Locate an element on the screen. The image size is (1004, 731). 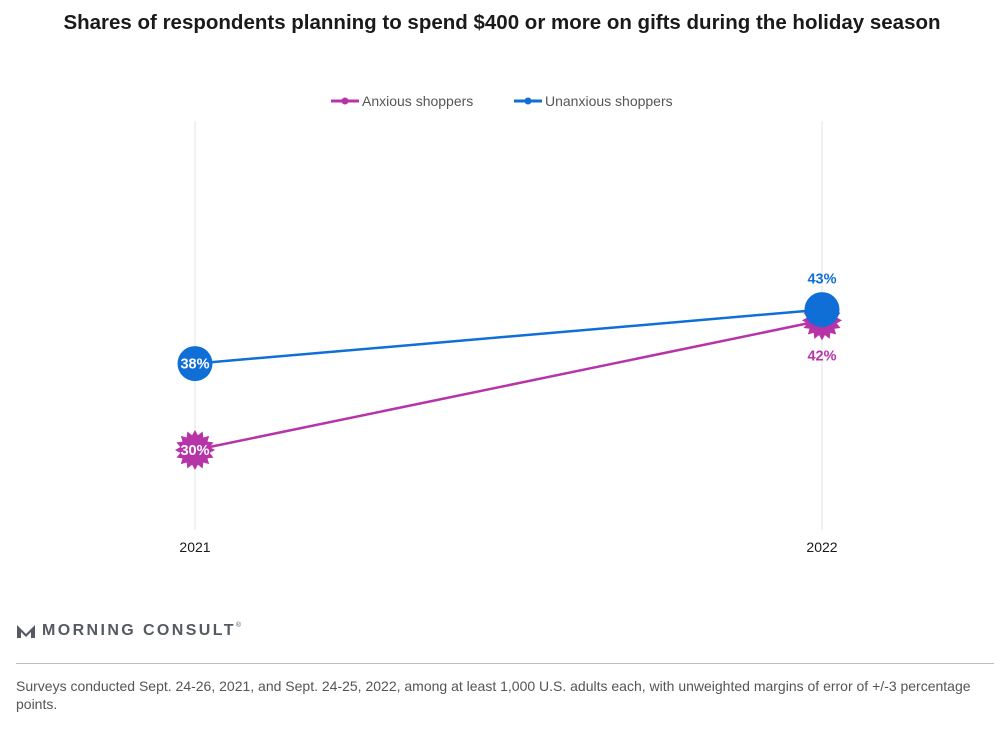
series-line-unanxious-shoppers is located at coordinates (508, 336).